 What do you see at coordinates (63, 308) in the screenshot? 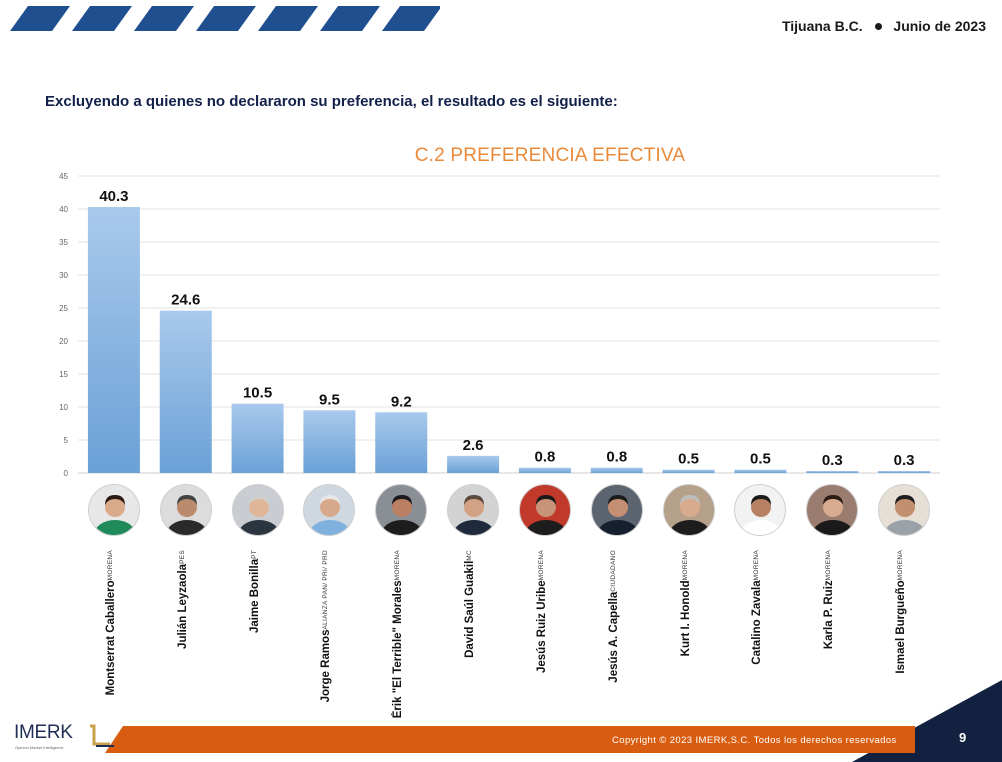
I see `y-tick-label: 25` at bounding box center [63, 308].